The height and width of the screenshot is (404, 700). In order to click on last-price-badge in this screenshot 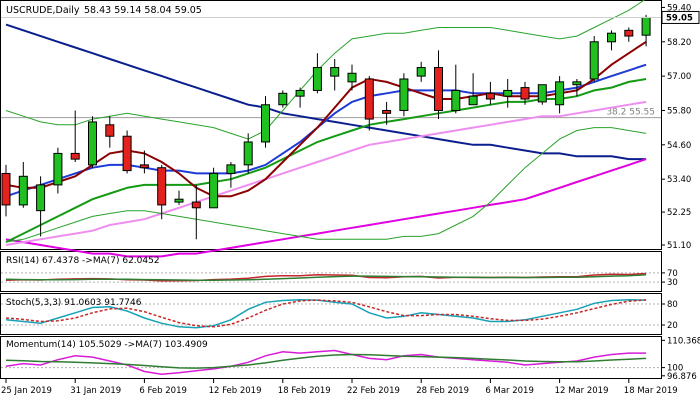, I will do `click(680, 17)`.